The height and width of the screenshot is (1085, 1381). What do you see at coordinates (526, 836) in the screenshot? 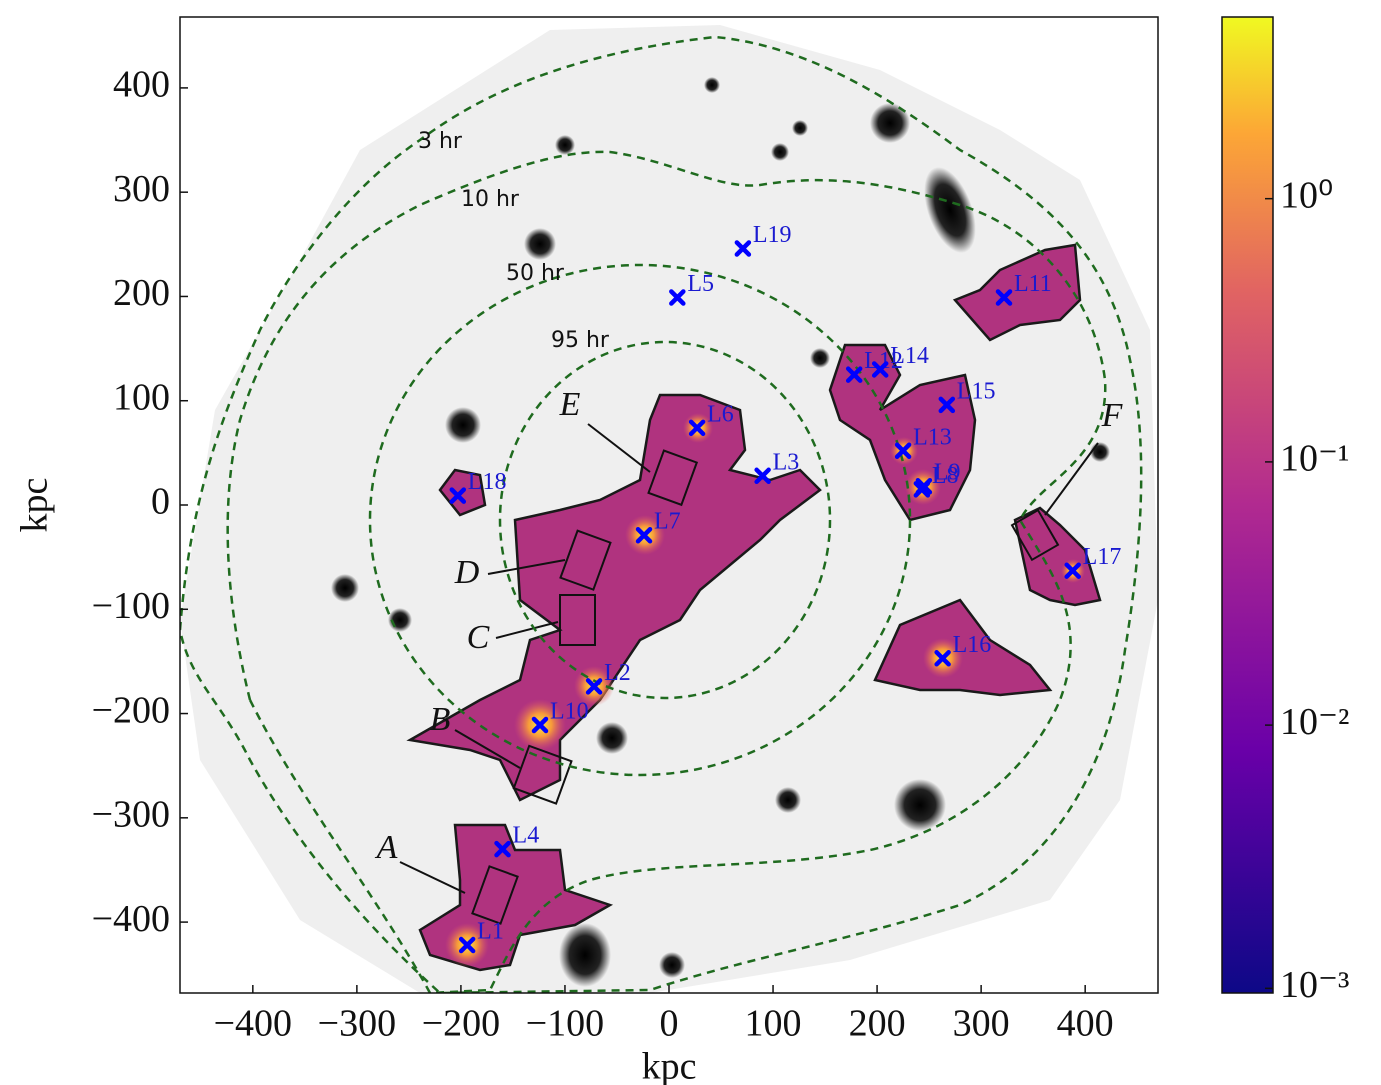
I see `source-label: L4` at bounding box center [526, 836].